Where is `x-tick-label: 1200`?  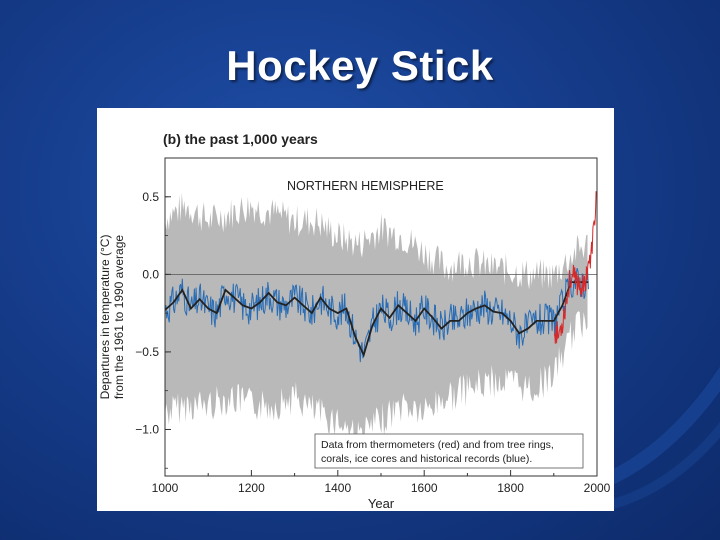 x-tick-label: 1200 is located at coordinates (251, 488).